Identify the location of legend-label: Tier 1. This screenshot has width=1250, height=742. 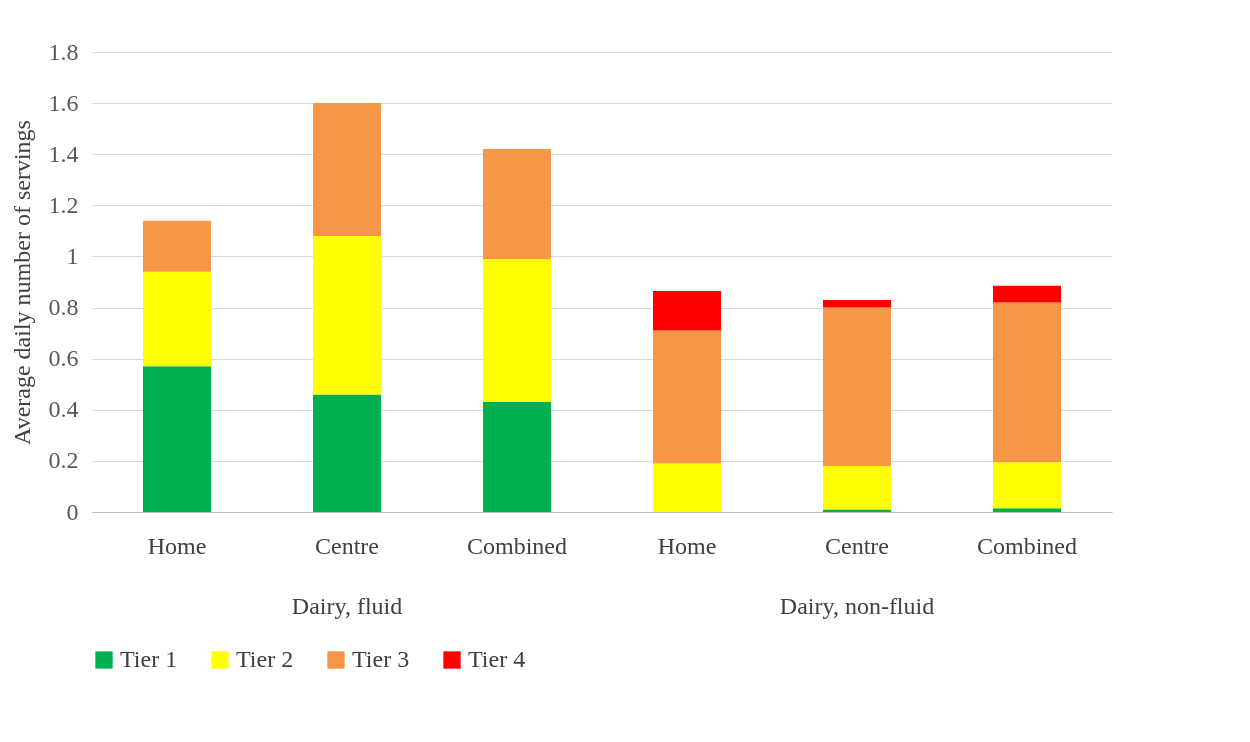
(149, 659).